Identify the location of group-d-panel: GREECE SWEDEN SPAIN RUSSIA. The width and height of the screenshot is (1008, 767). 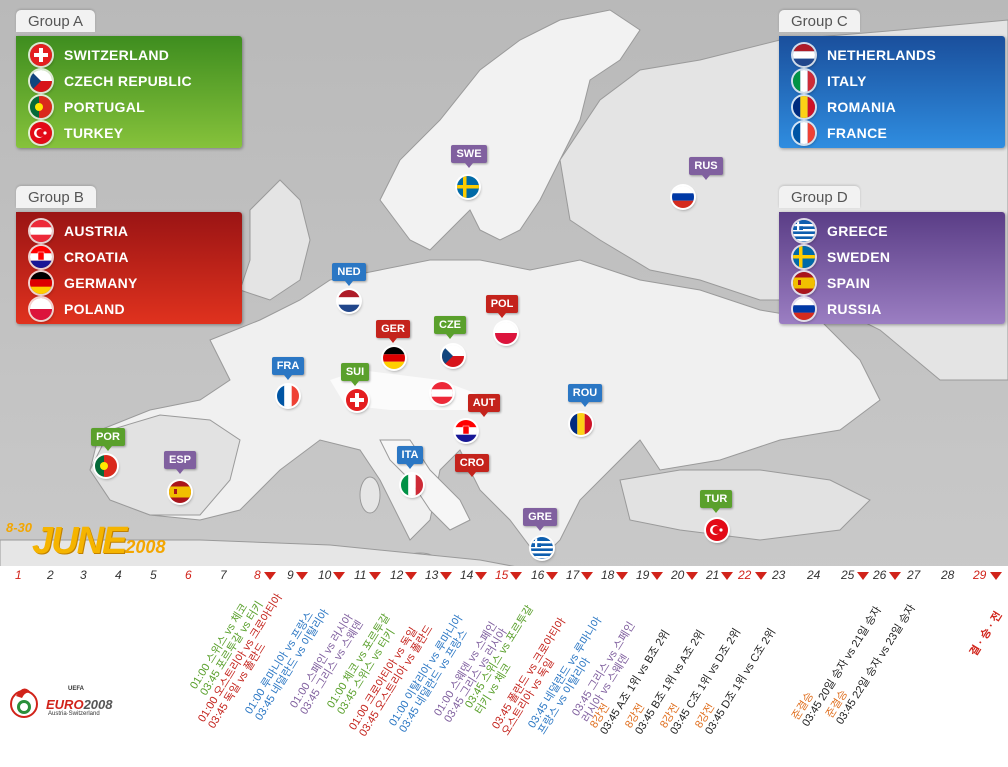
(892, 268).